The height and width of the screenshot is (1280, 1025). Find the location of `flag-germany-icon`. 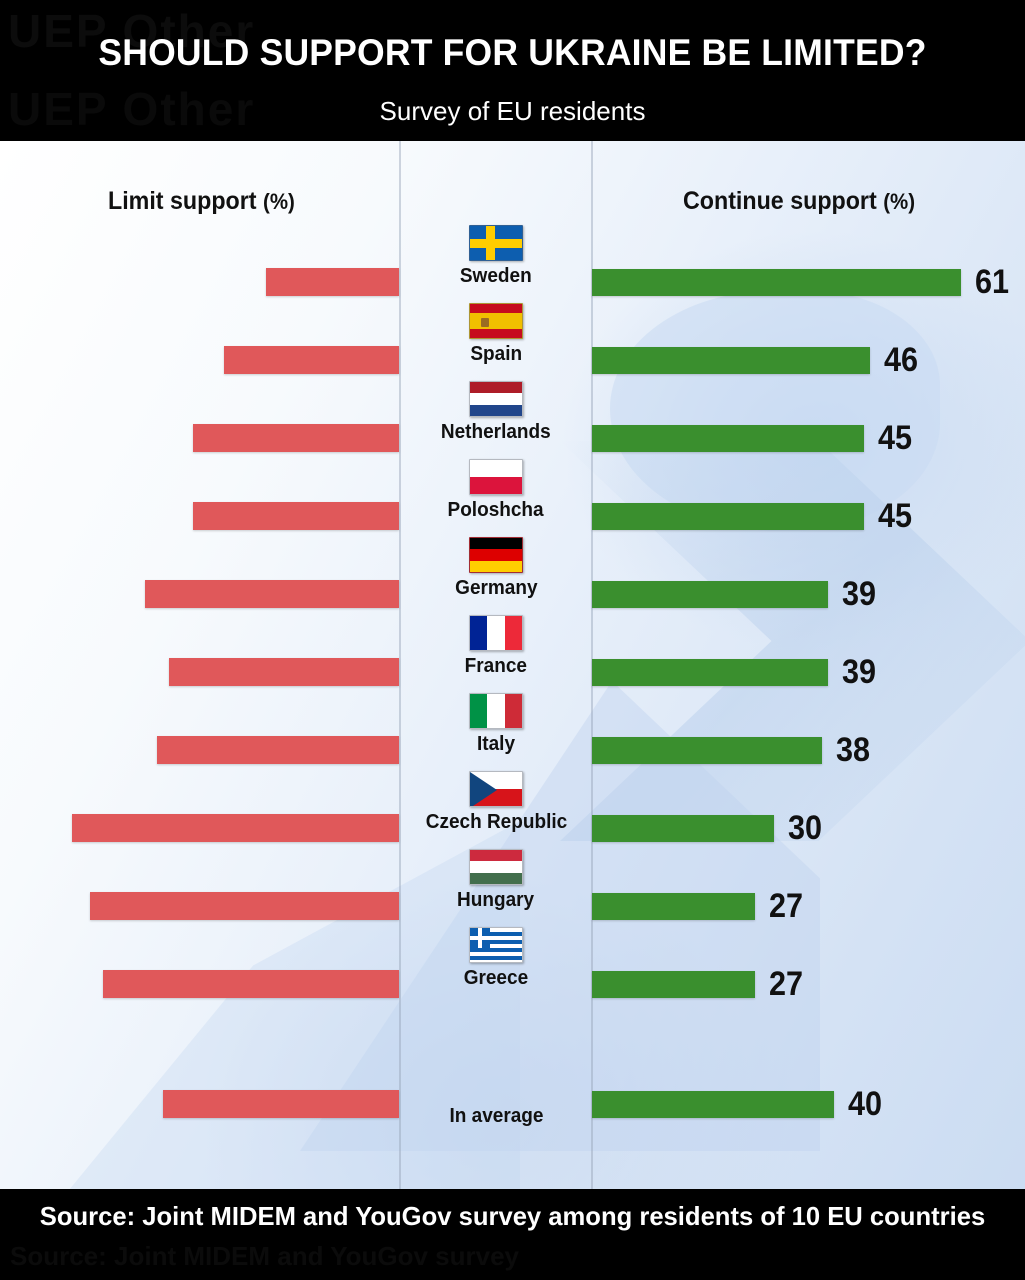

flag-germany-icon is located at coordinates (496, 555).